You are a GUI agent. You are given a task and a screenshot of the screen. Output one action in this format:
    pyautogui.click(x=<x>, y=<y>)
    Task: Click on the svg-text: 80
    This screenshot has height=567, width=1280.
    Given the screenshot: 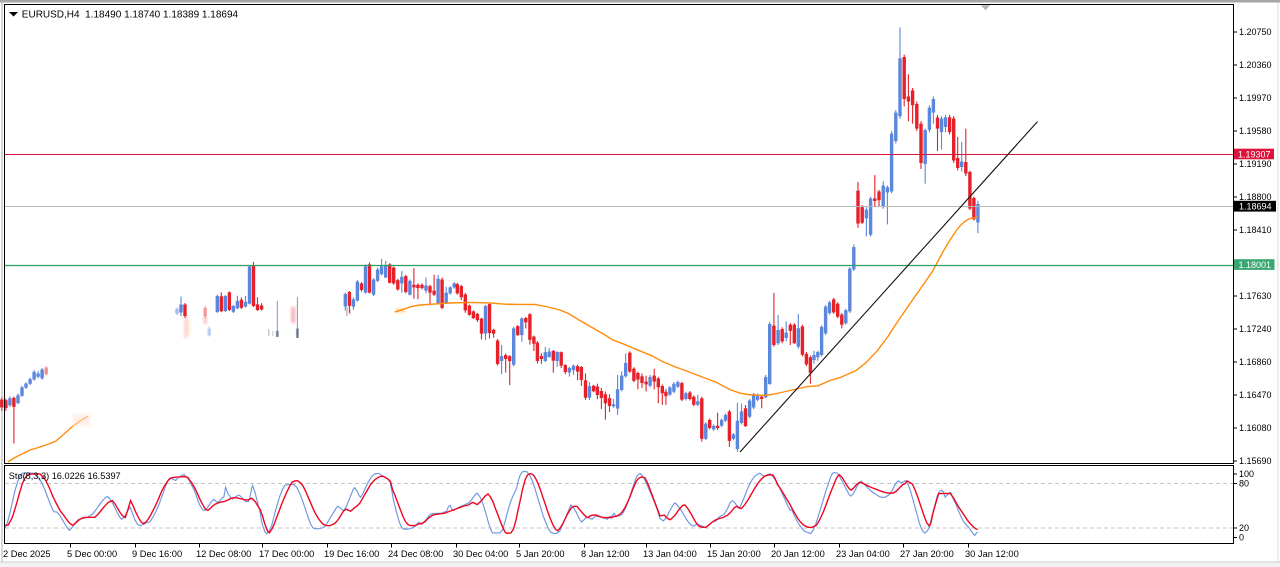 What is the action you would take?
    pyautogui.click(x=1244, y=484)
    